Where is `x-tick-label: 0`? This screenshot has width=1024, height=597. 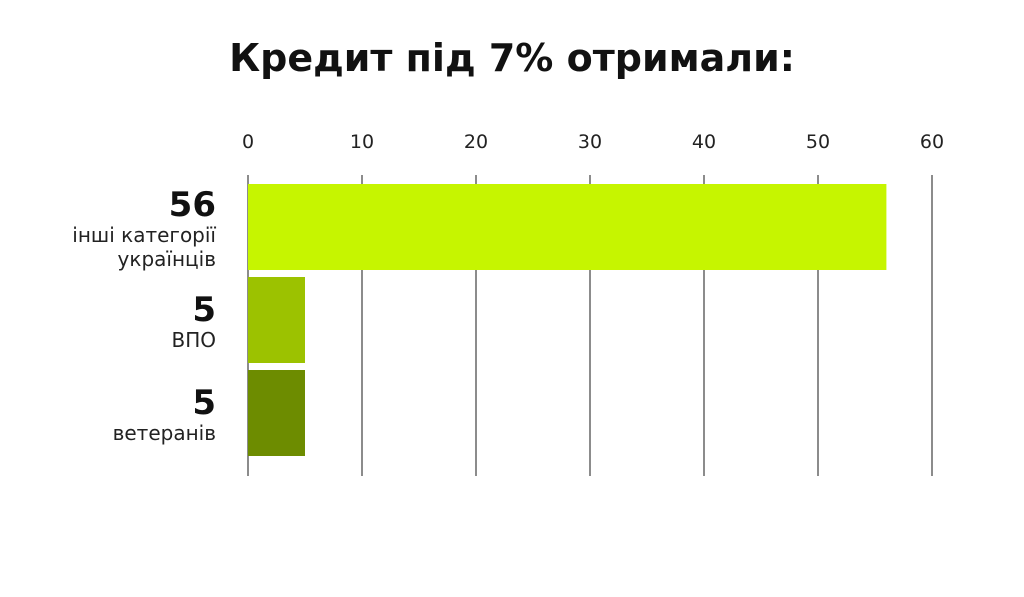 x-tick-label: 0 is located at coordinates (248, 142).